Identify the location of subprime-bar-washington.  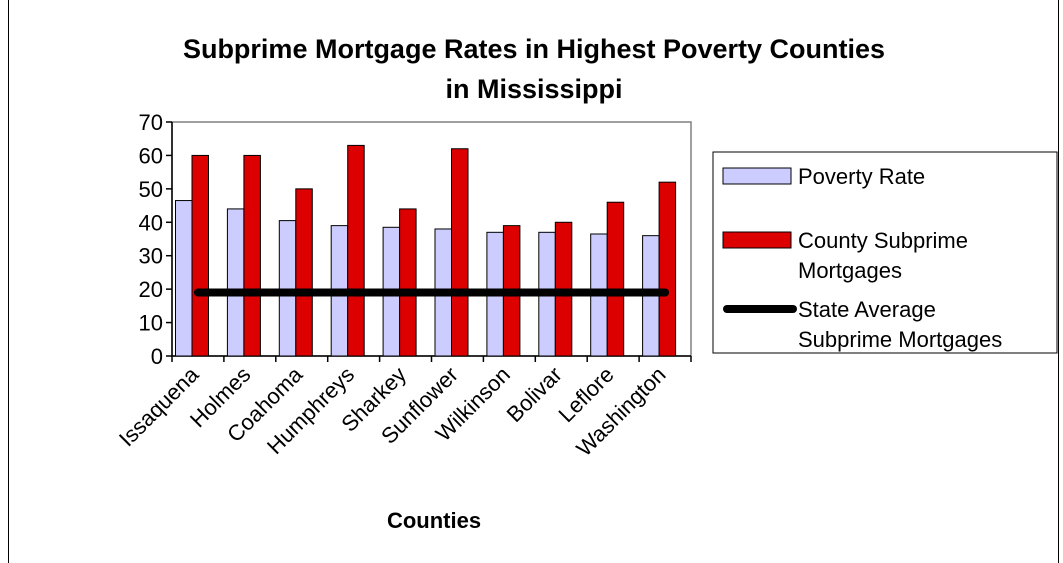
(667, 269).